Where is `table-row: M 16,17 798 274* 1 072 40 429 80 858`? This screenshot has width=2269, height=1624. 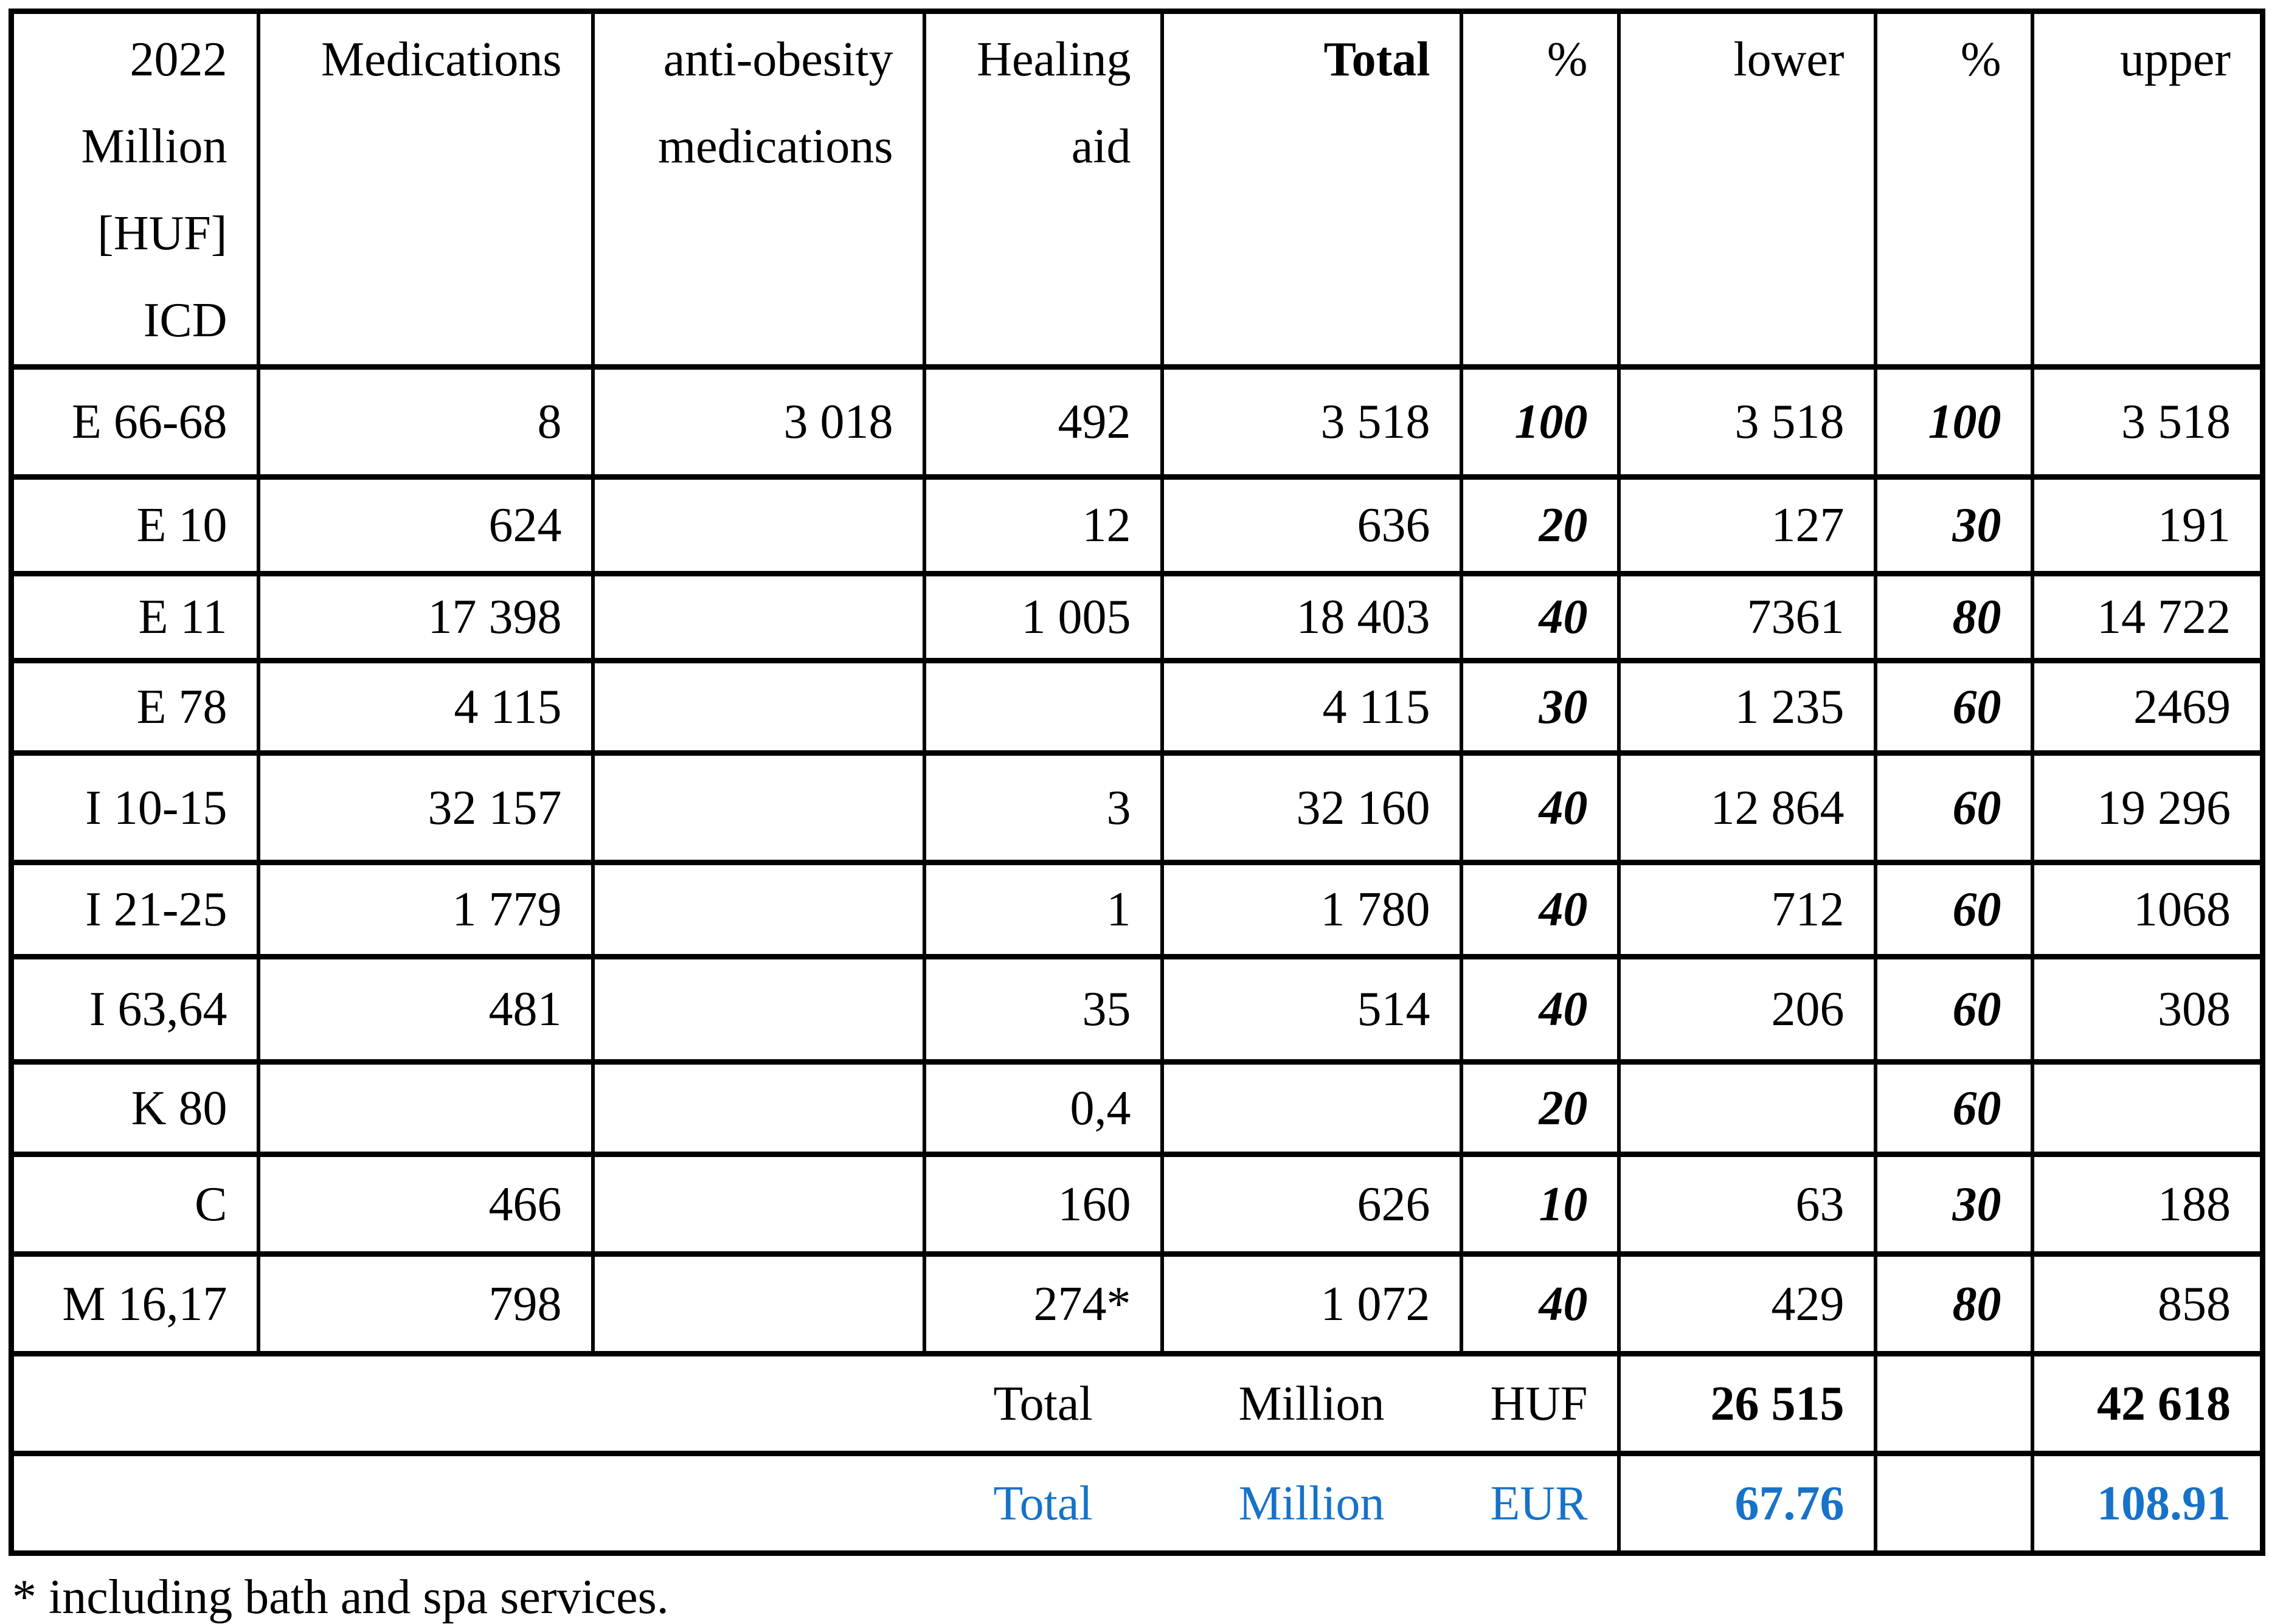
table-row: M 16,17 798 274* 1 072 40 429 80 858 is located at coordinates (1137, 1303).